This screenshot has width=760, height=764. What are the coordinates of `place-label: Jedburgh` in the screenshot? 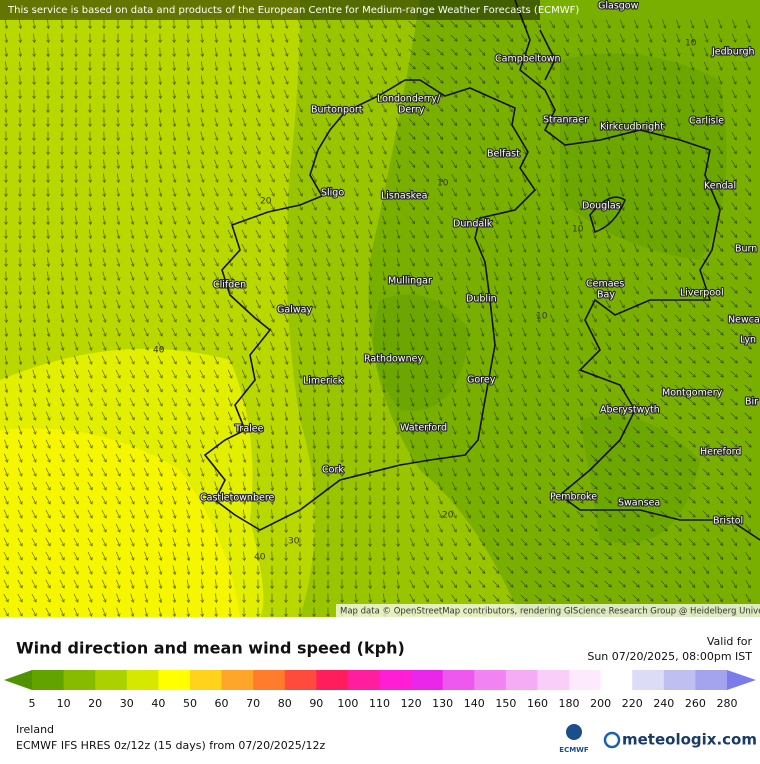 It's located at (733, 52).